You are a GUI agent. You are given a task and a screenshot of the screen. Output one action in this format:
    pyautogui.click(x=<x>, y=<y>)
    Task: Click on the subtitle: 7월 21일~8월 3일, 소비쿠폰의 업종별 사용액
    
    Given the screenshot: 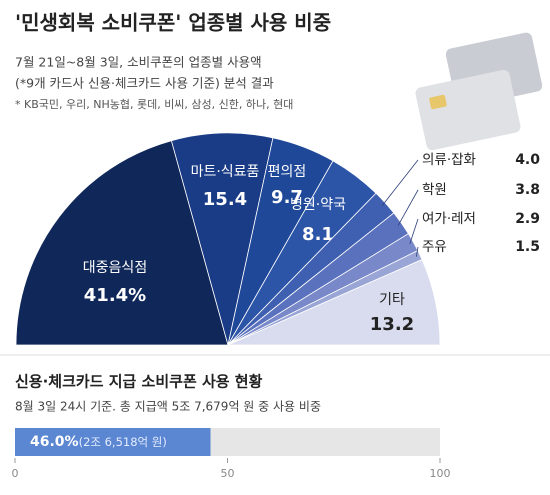 What is the action you would take?
    pyautogui.click(x=138, y=62)
    